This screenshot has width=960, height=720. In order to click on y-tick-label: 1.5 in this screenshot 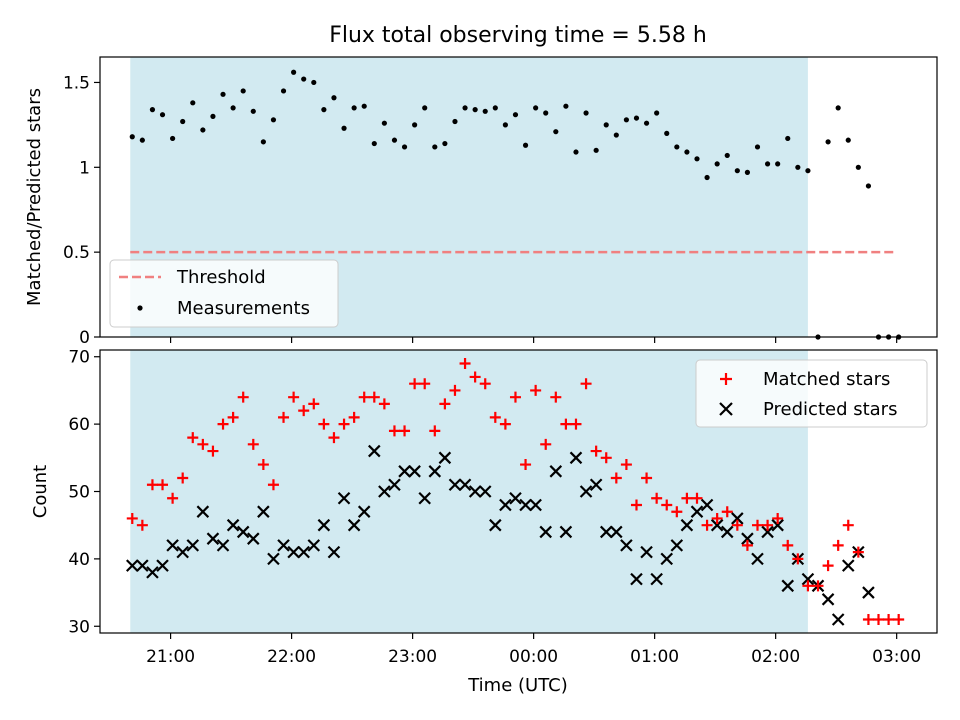, I will do `click(76, 83)`.